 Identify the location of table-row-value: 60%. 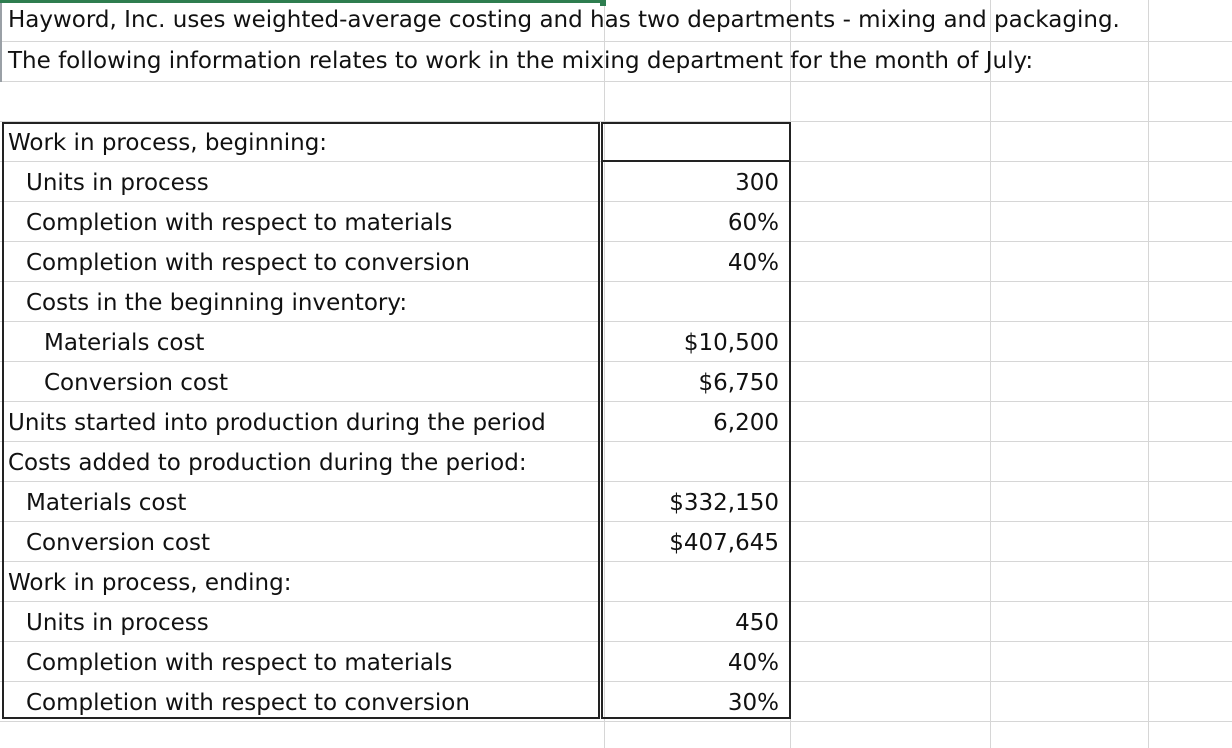
(753, 223).